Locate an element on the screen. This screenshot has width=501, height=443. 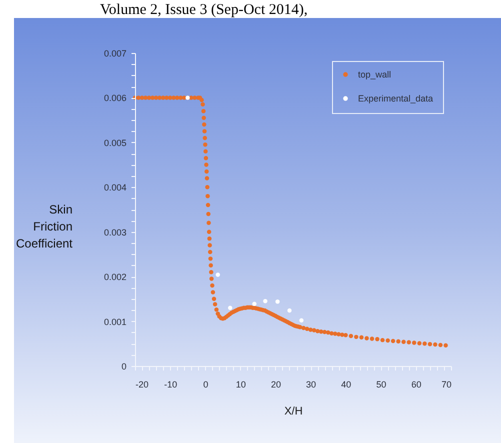
y-tick-label: 0.004 is located at coordinates (115, 187).